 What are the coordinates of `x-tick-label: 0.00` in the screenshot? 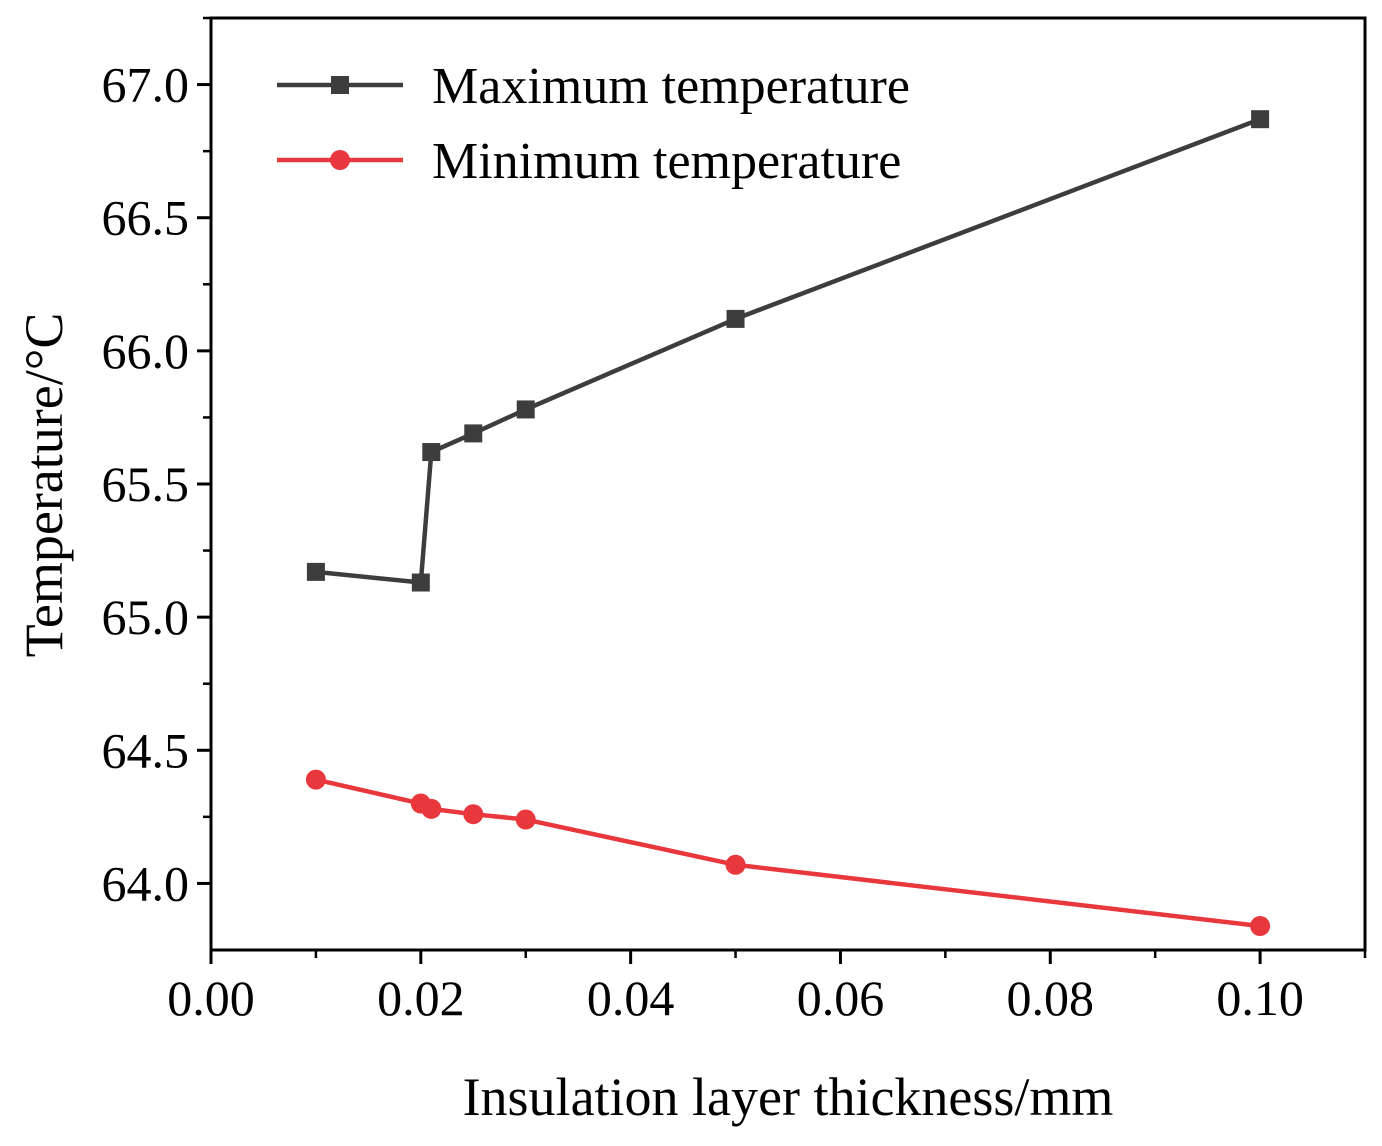 It's located at (211, 998).